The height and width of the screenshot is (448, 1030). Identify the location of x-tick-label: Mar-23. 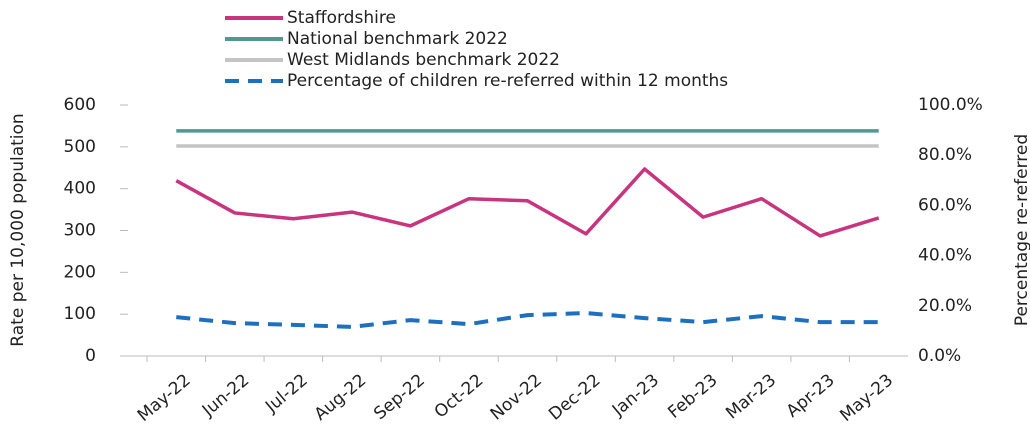
(751, 396).